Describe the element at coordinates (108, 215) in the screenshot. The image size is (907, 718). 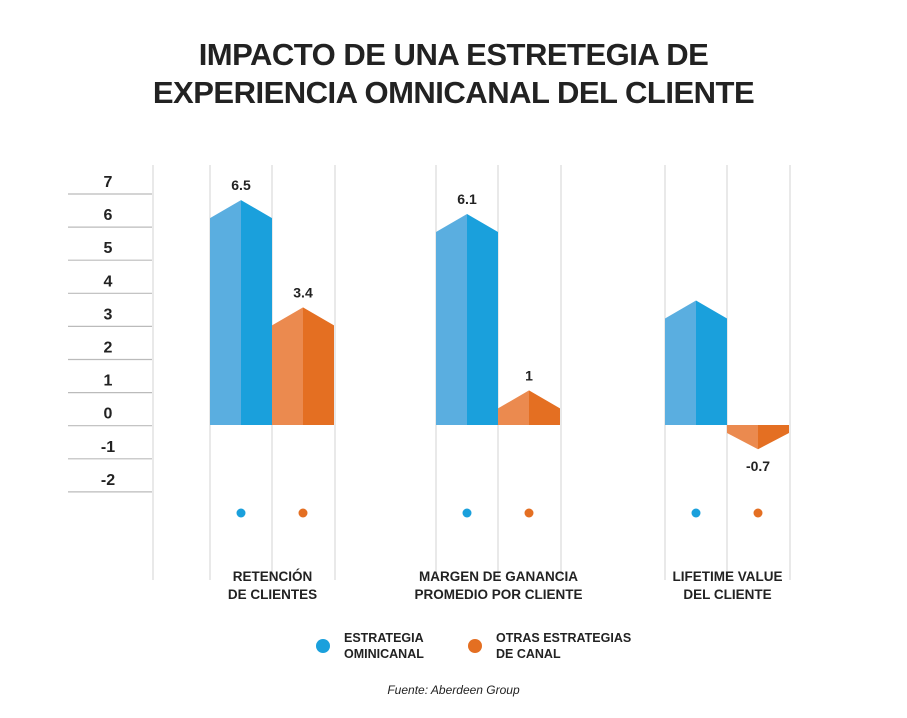
I see `y-tick-label: 6` at that location.